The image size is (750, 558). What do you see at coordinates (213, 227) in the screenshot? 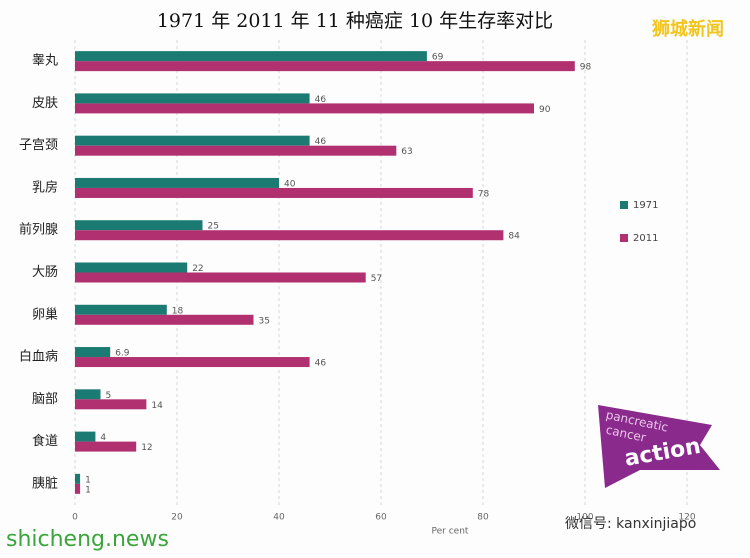
I see `value-label: 25` at bounding box center [213, 227].